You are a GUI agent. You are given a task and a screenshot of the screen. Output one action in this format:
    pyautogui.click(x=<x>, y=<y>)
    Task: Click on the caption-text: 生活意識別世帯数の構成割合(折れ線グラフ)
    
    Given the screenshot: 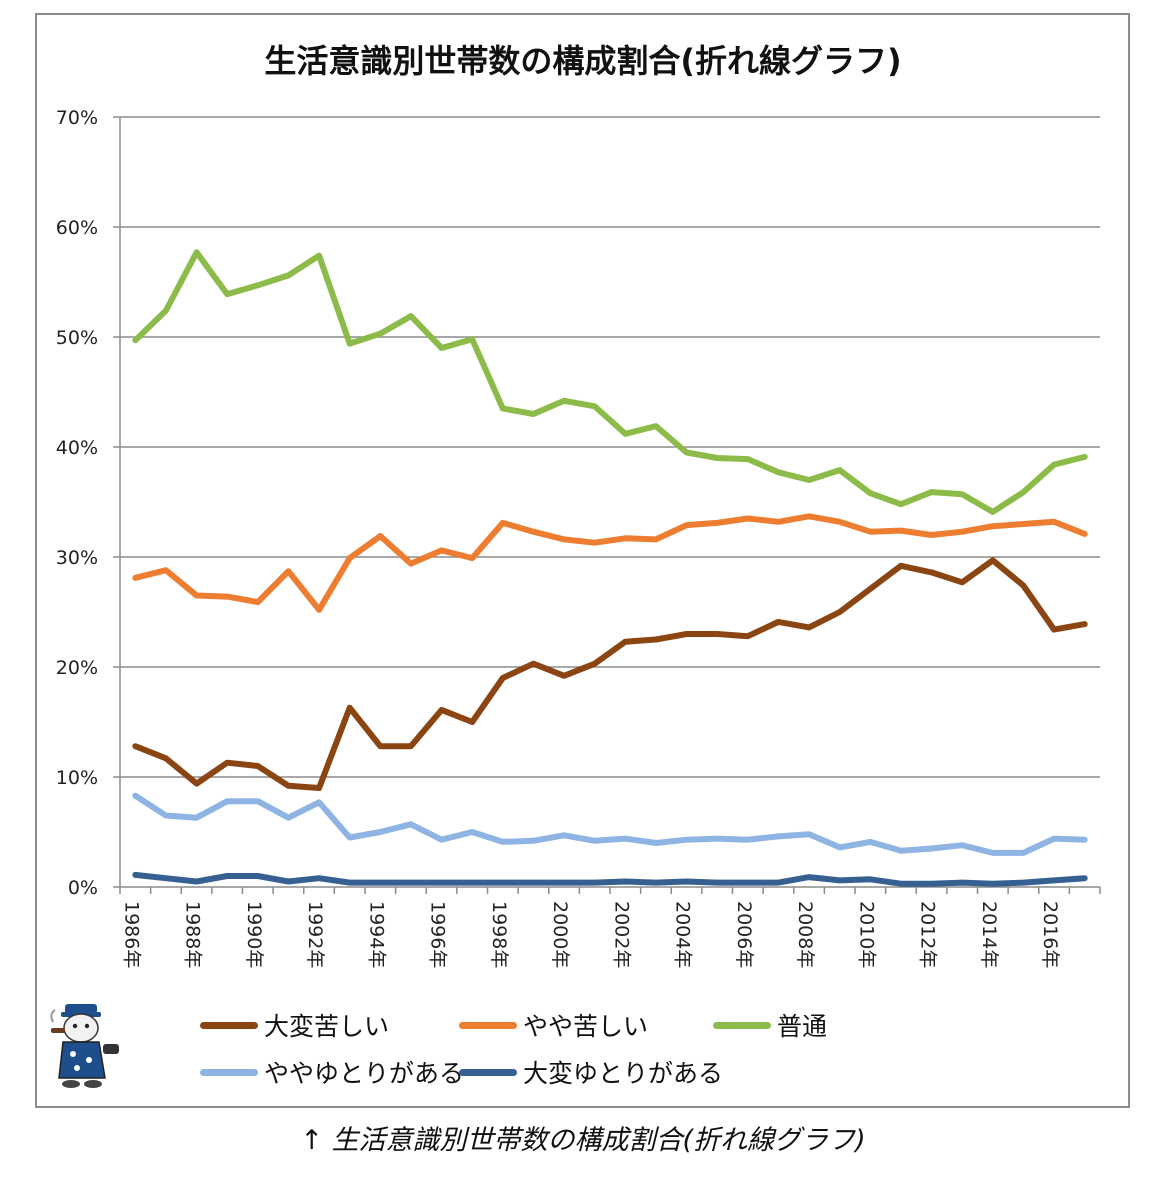 What is the action you would take?
    pyautogui.click(x=598, y=1140)
    